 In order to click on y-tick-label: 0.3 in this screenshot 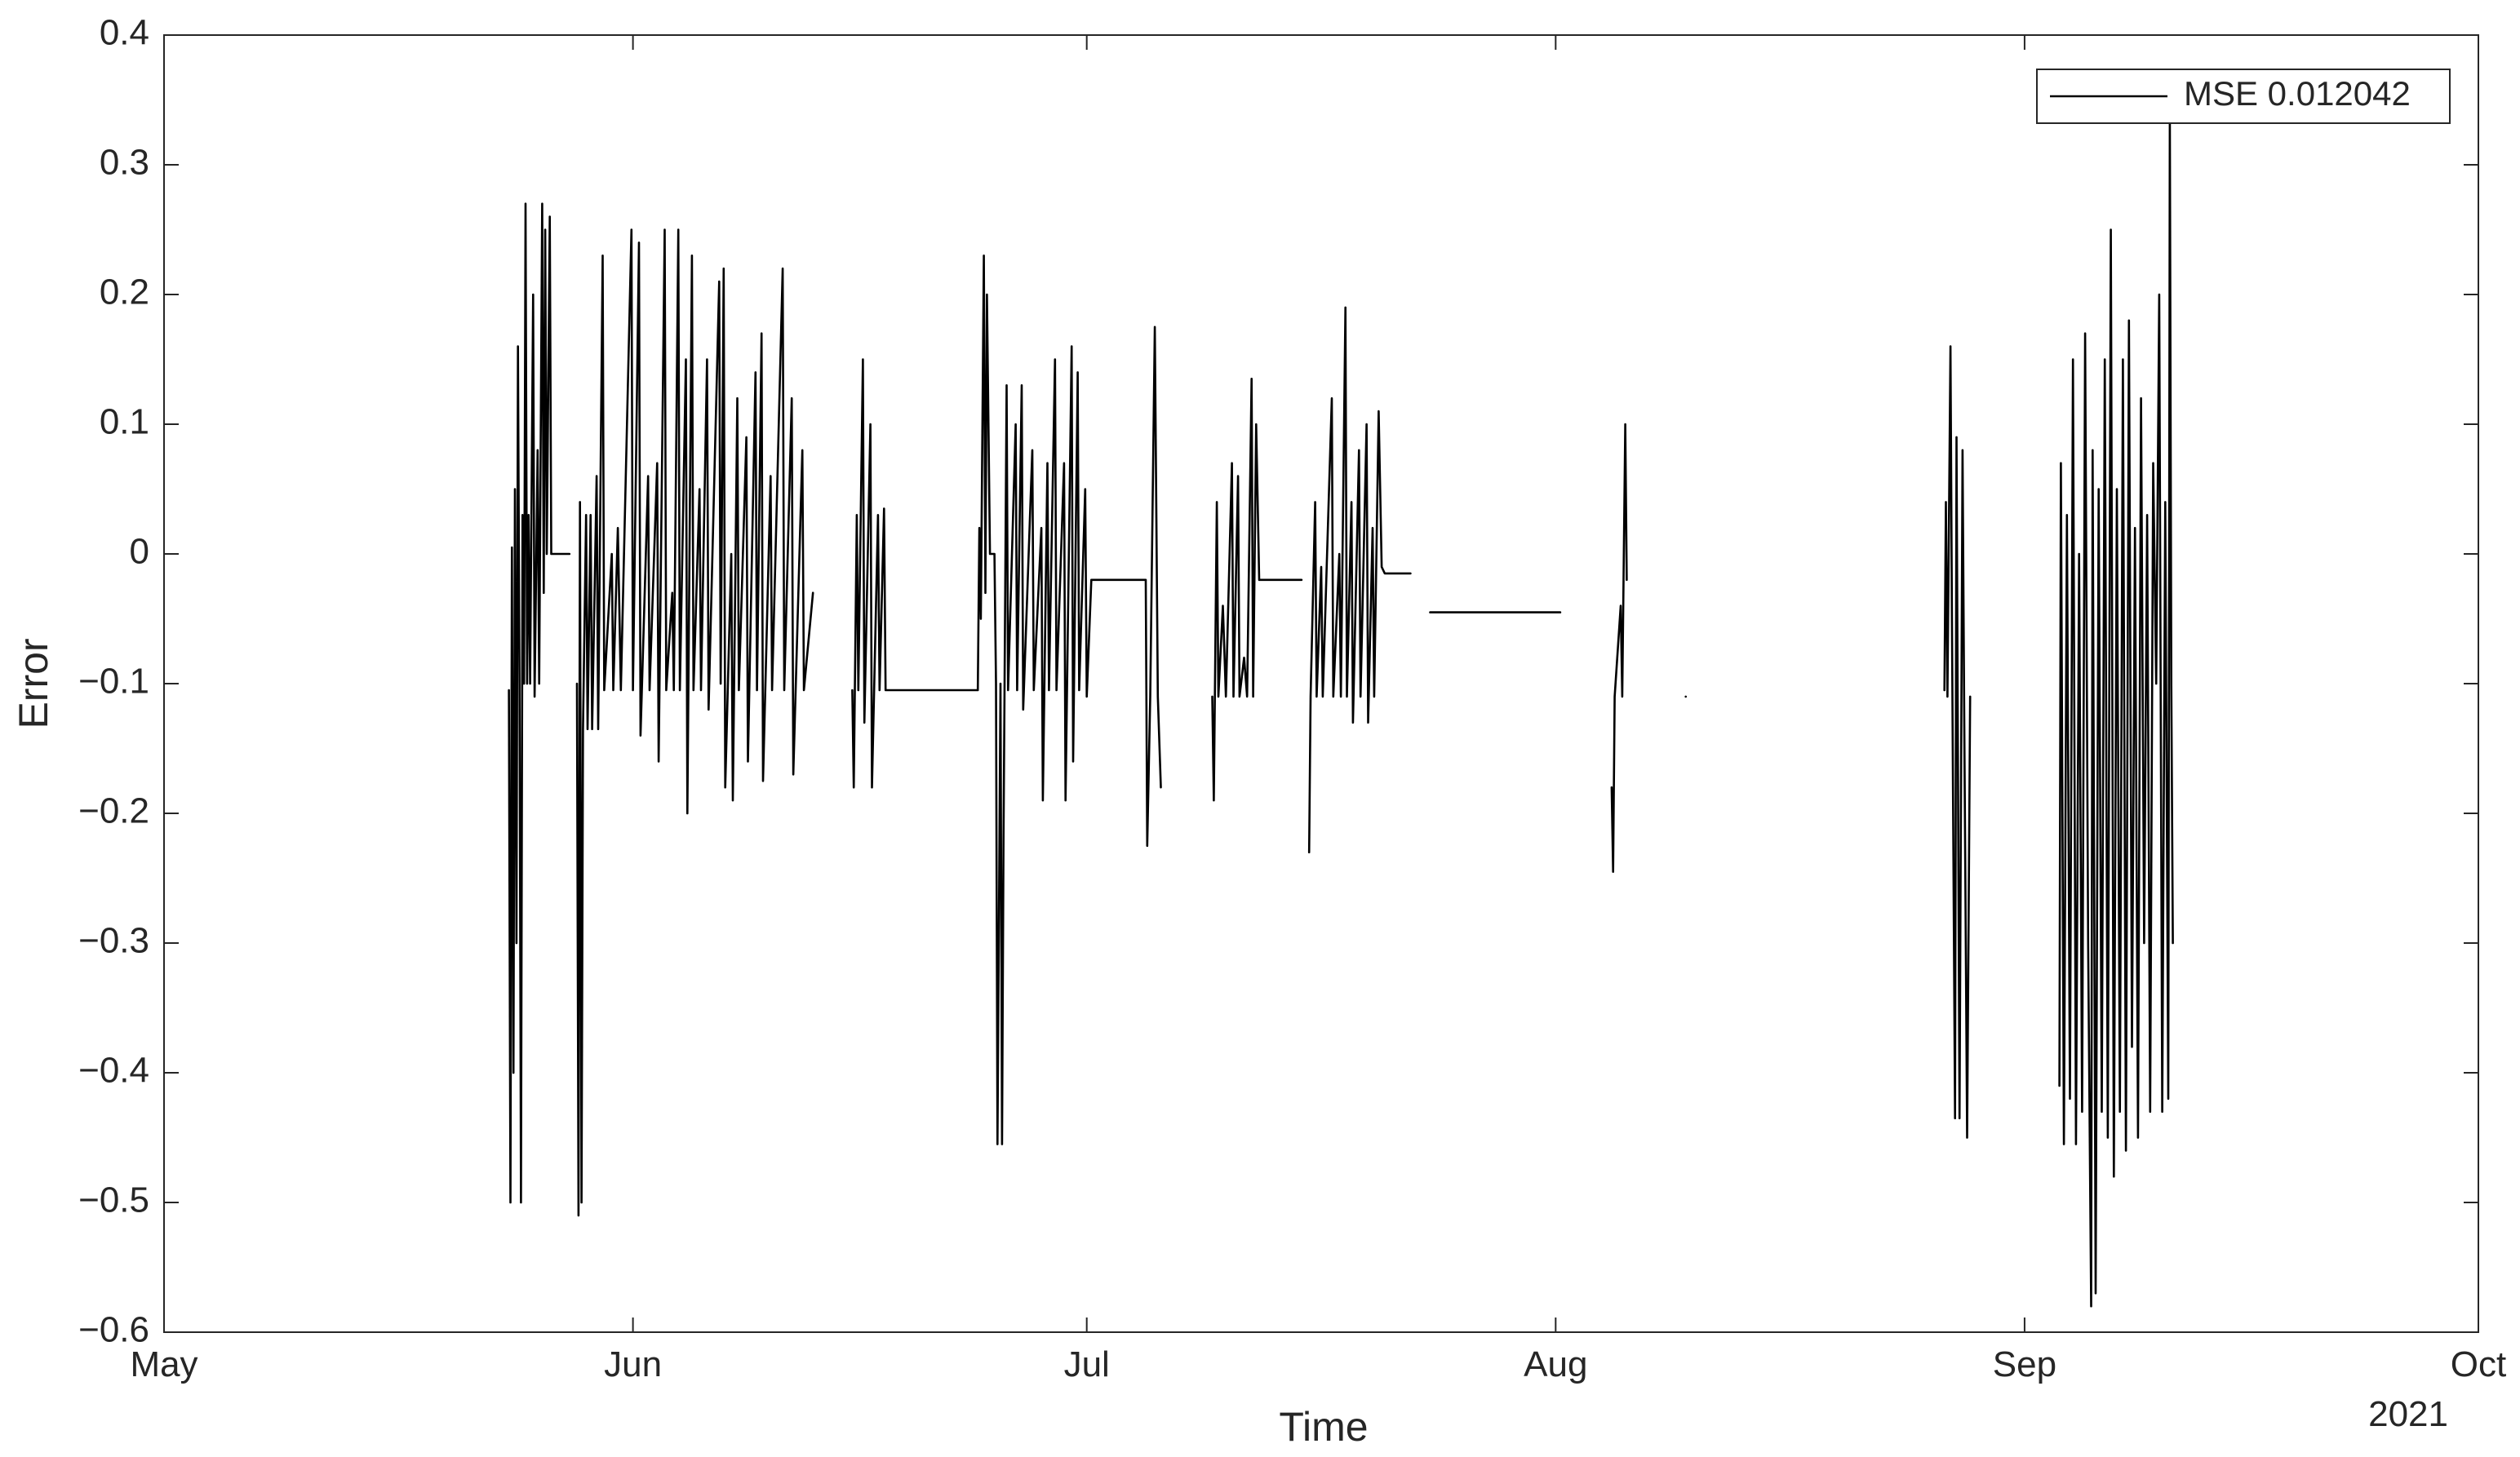, I will do `click(125, 163)`.